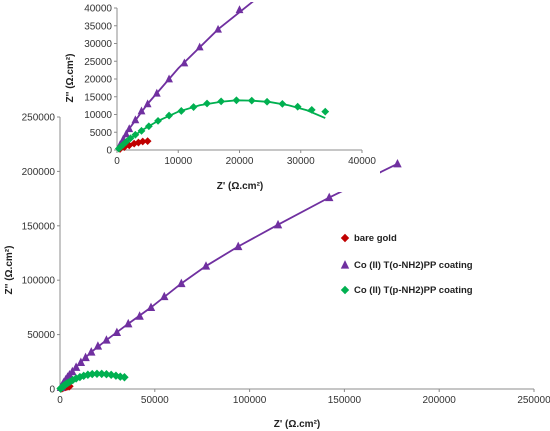 The image size is (550, 431). I want to click on main-x-tick-label: 0, so click(60, 400).